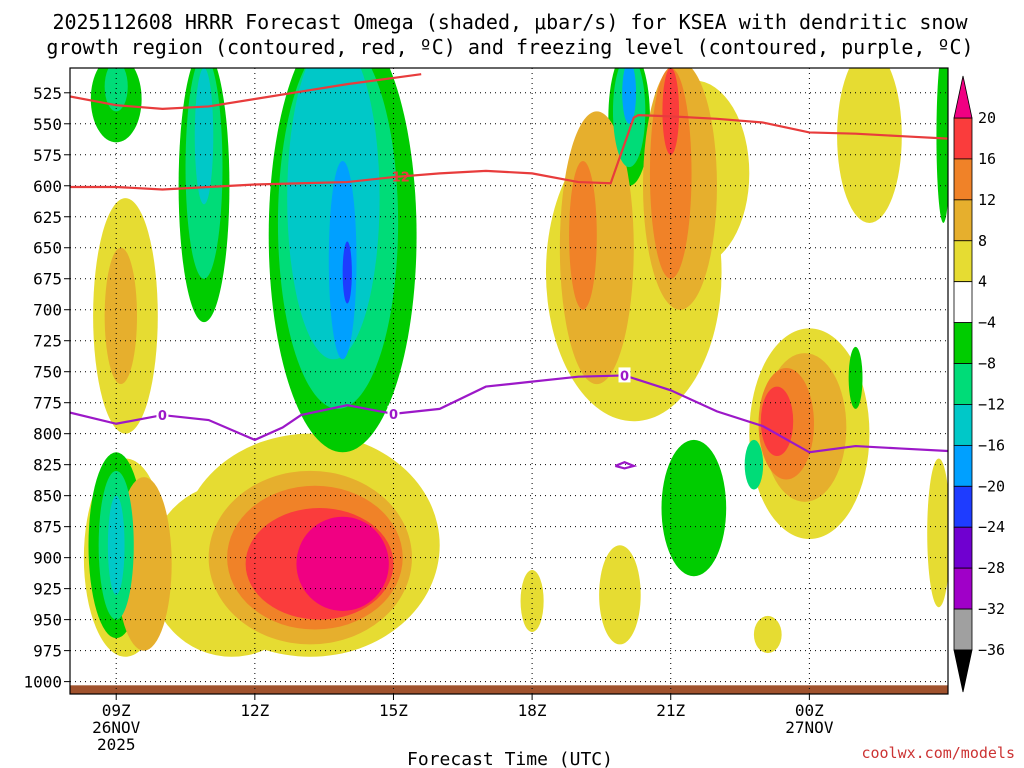  Describe the element at coordinates (47, 465) in the screenshot. I see `ytick-label-825: 825` at that location.